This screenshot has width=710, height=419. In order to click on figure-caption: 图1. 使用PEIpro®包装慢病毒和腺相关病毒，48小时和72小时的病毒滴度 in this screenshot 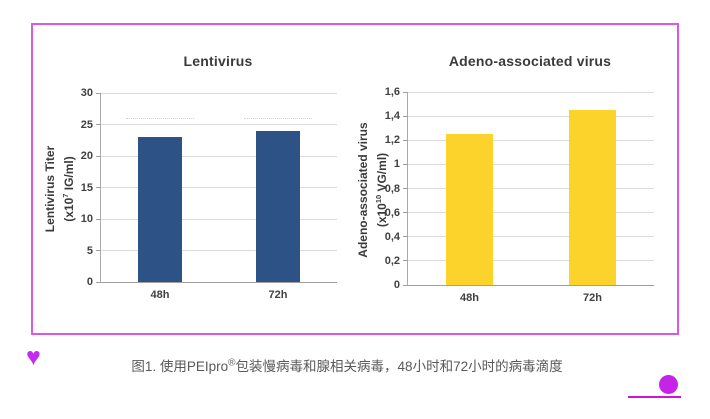, I will do `click(346, 365)`.